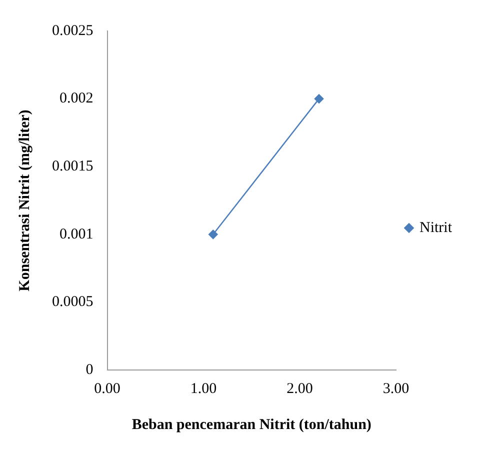 This screenshot has width=480, height=450. What do you see at coordinates (203, 388) in the screenshot?
I see `x-tick-label: 1.00` at bounding box center [203, 388].